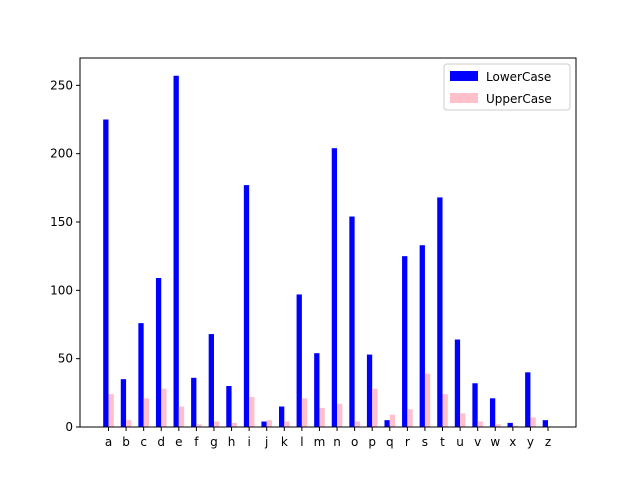  What do you see at coordinates (463, 420) in the screenshot?
I see `bar-uppercase-u` at bounding box center [463, 420].